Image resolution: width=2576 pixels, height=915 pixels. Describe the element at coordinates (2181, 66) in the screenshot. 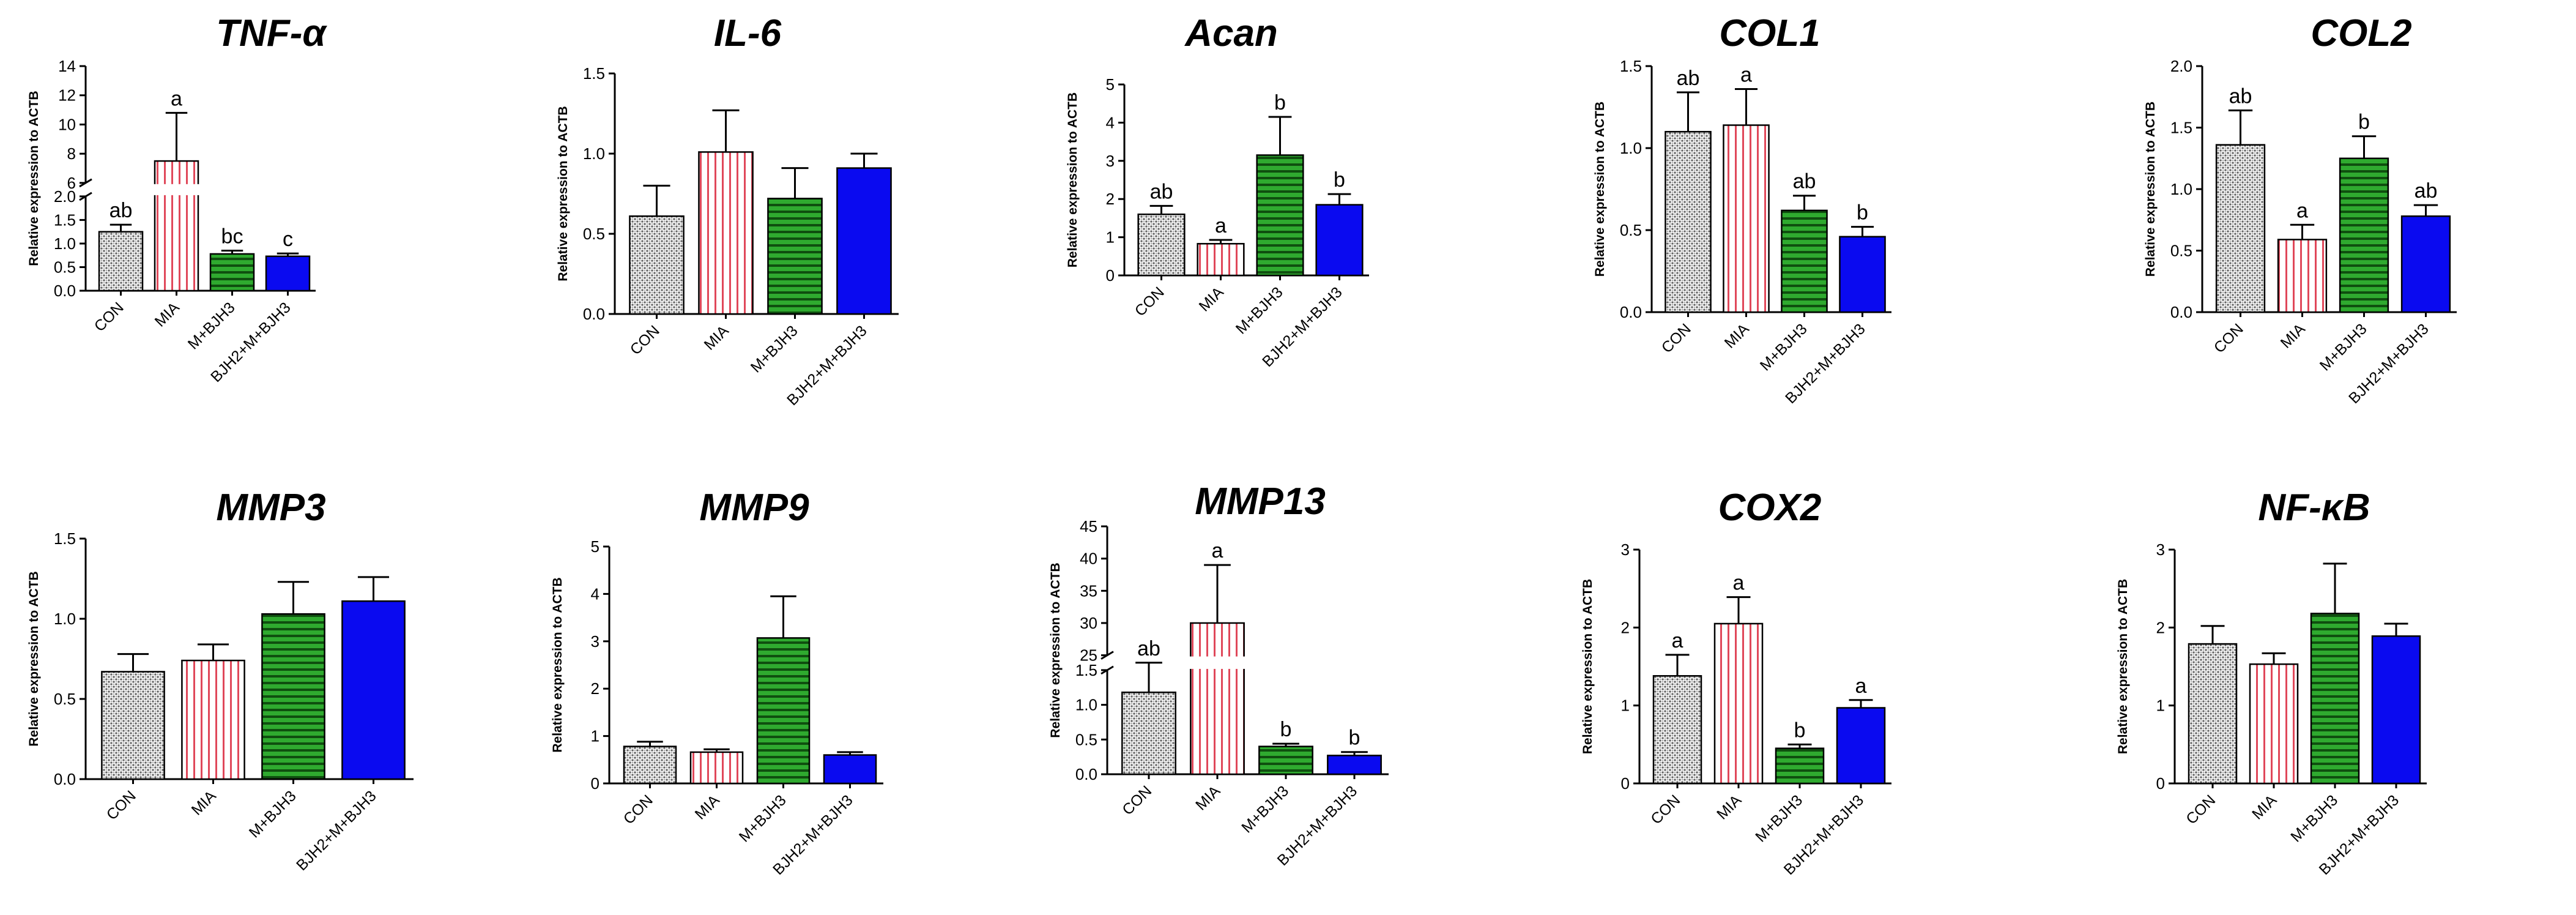

I see `y-tick-label: 2.0` at that location.